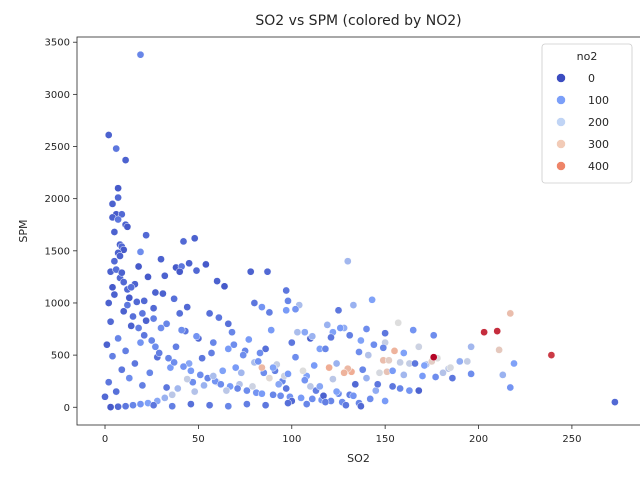 This screenshot has width=640, height=480. What do you see at coordinates (598, 166) in the screenshot?
I see `legend-label: 400` at bounding box center [598, 166].